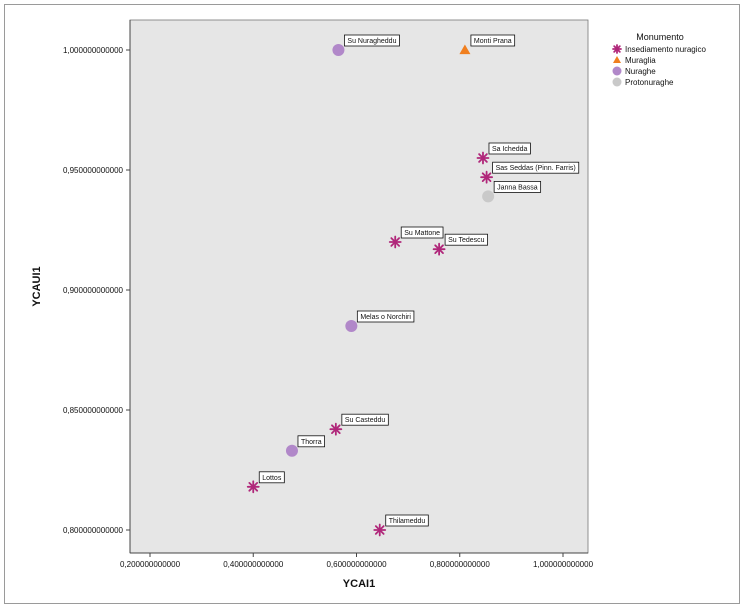  I want to click on x-tick-label: 0,200000000000, so click(150, 564).